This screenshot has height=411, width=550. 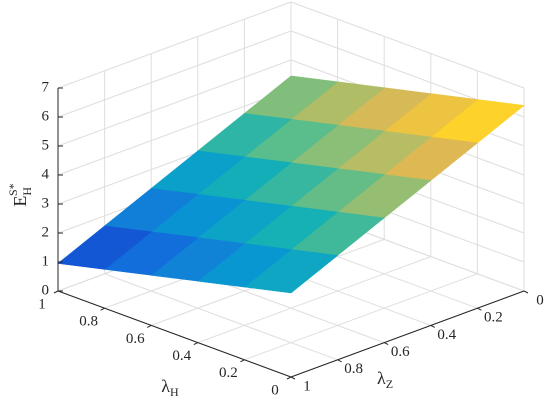 I want to click on z-tick-label: 5, so click(x=46, y=145).